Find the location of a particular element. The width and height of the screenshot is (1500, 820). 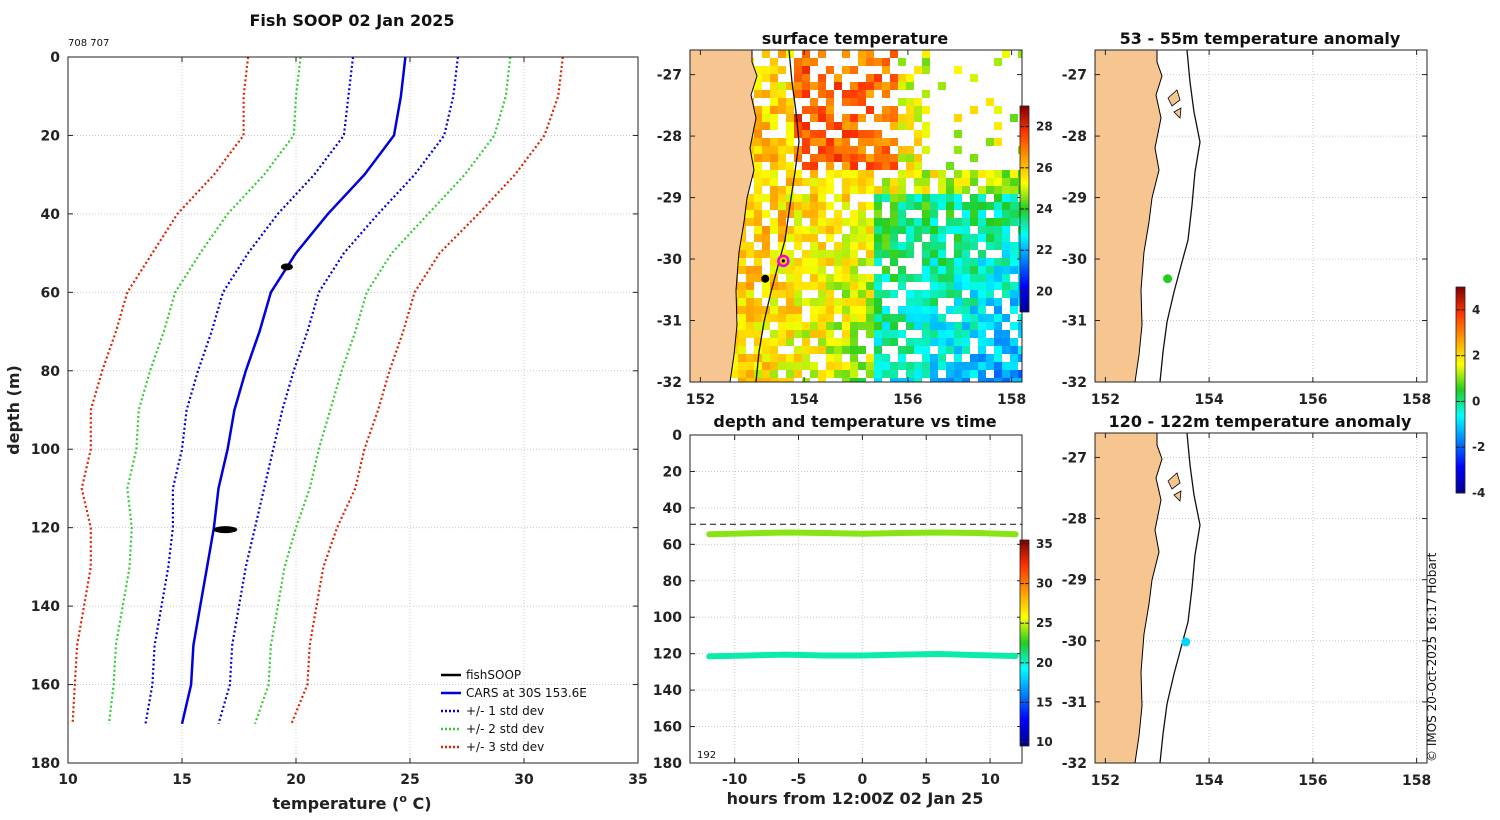

legend-2std: +/- 2 std dev is located at coordinates (505, 729).